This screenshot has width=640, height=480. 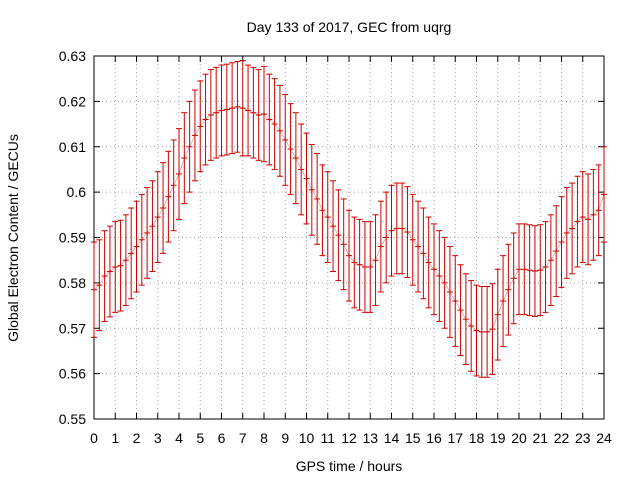 I want to click on chart-title: Day 133 of 2017, GEC from uqrg, so click(x=349, y=27).